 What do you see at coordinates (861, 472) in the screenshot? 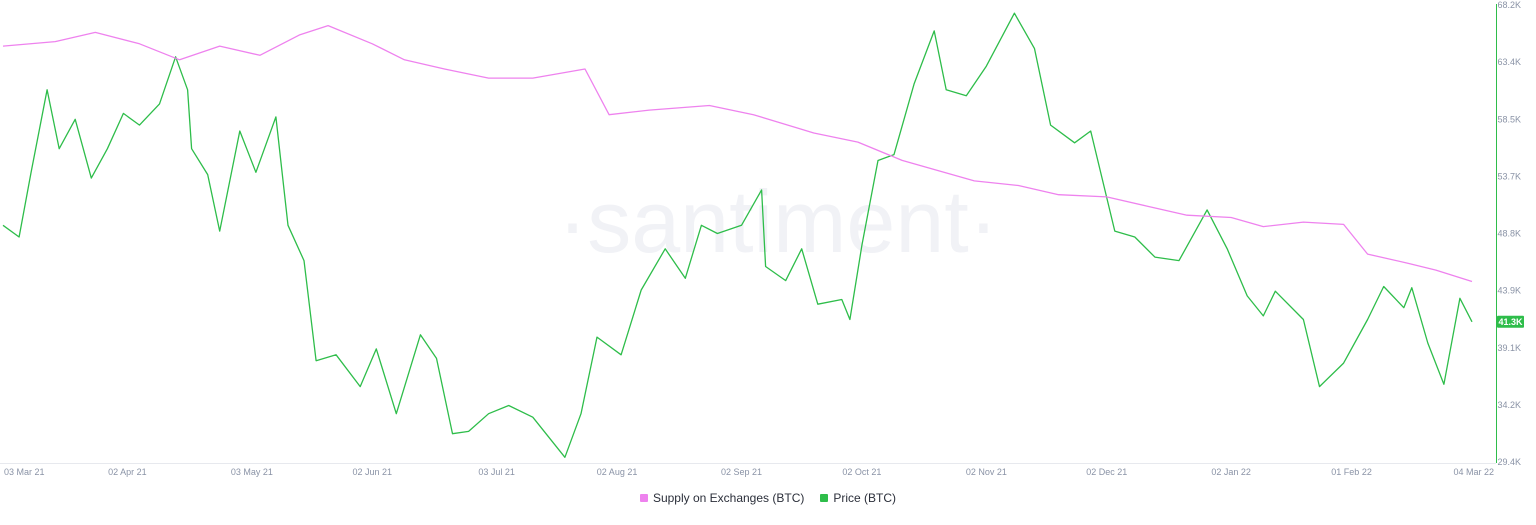
I see `x-tick-label: 02 Oct 21` at bounding box center [861, 472].